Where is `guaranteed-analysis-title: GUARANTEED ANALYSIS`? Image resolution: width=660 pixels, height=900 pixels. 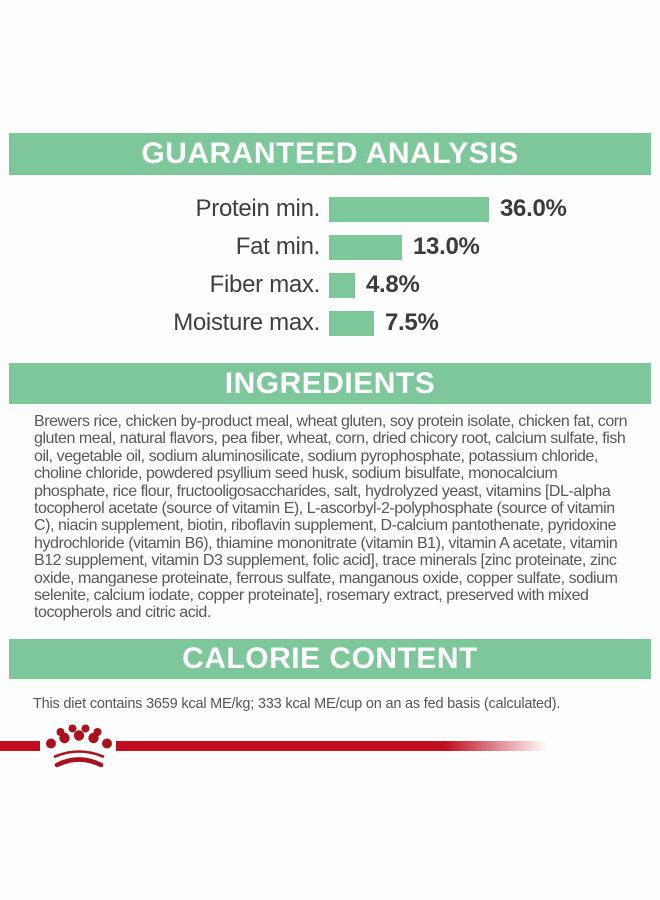
guaranteed-analysis-title: GUARANTEED ANALYSIS is located at coordinates (330, 153).